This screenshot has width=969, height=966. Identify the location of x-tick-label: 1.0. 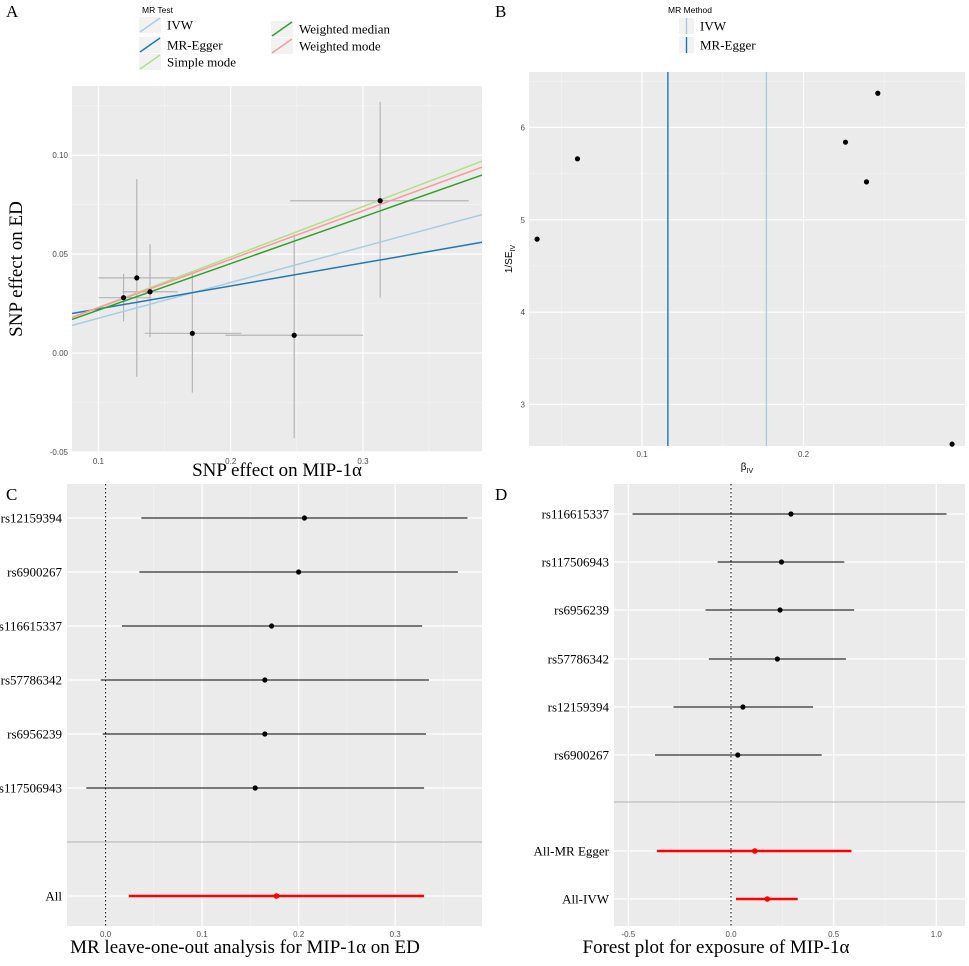
(937, 934).